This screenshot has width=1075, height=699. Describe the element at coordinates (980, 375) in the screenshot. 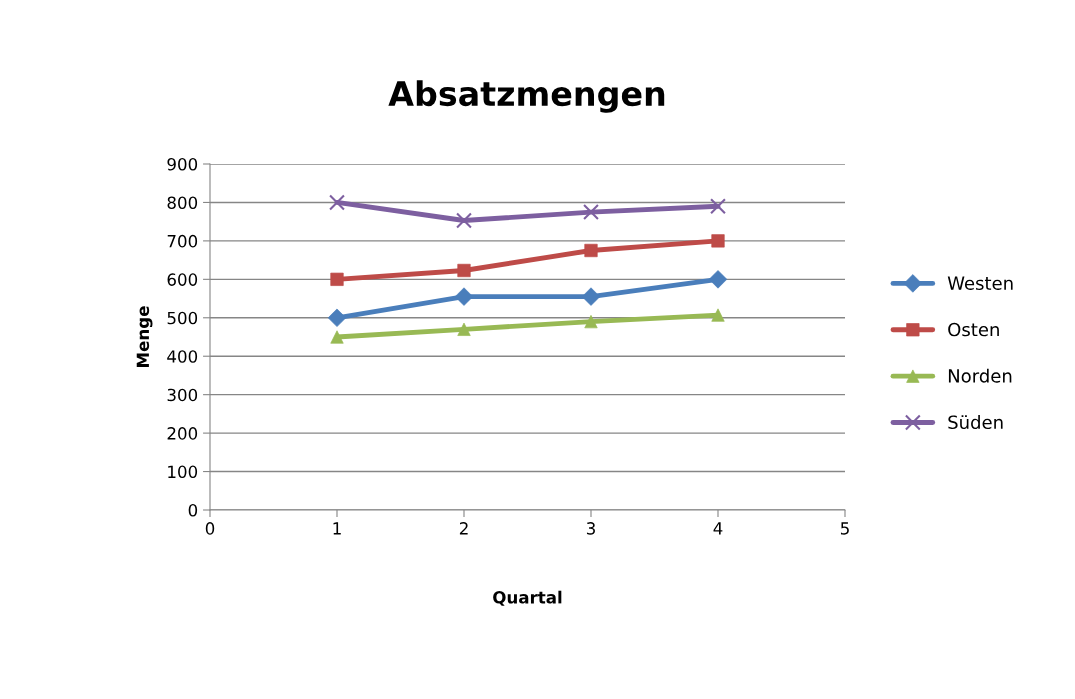

I see `legend-label: Norden` at that location.